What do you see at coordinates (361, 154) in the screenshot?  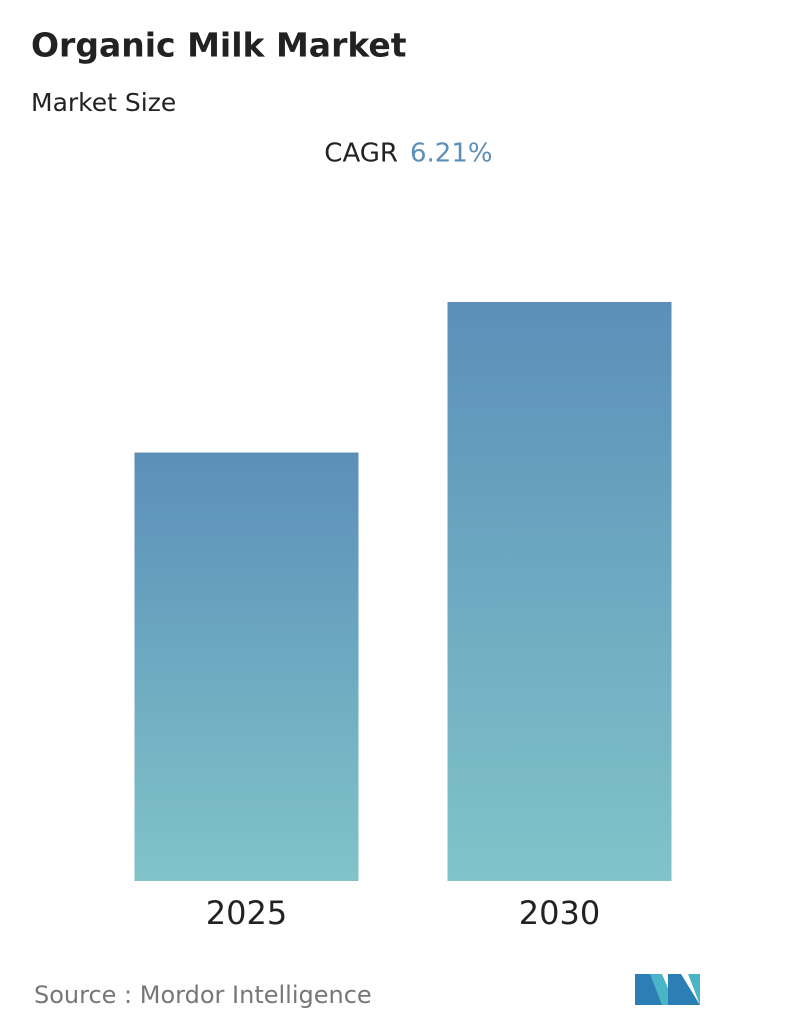 I see `cagr-label: CAGR` at bounding box center [361, 154].